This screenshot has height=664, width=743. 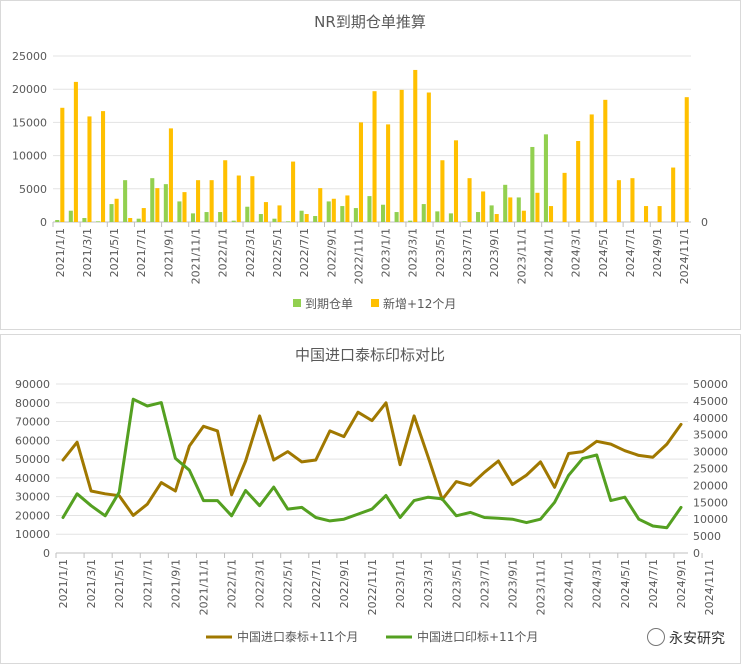 I want to click on legend-label: 到期仓单, so click(x=329, y=304).